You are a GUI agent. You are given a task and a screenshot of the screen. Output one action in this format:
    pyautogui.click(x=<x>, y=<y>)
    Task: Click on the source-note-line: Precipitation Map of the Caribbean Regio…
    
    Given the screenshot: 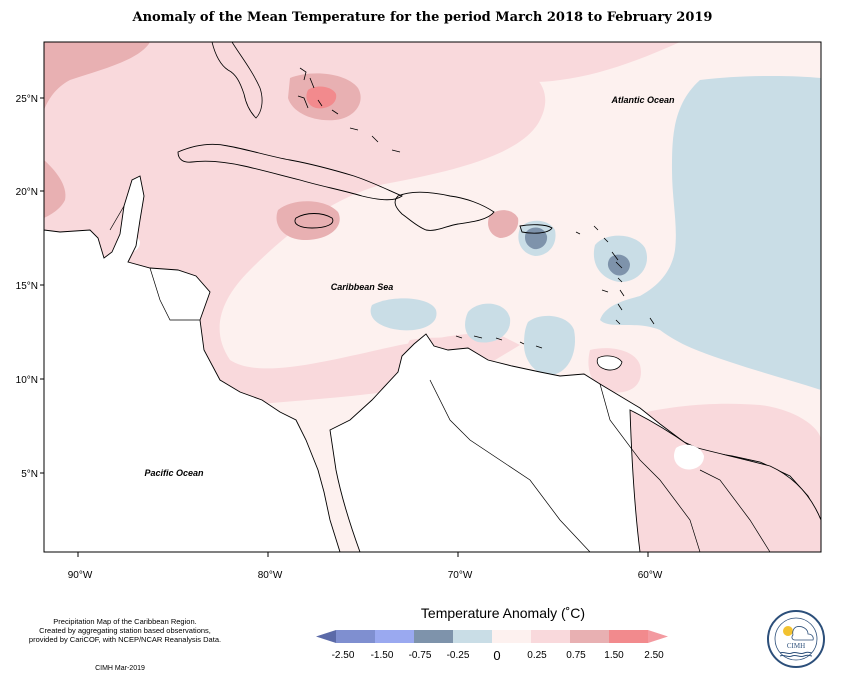 What is the action you would take?
    pyautogui.click(x=125, y=621)
    